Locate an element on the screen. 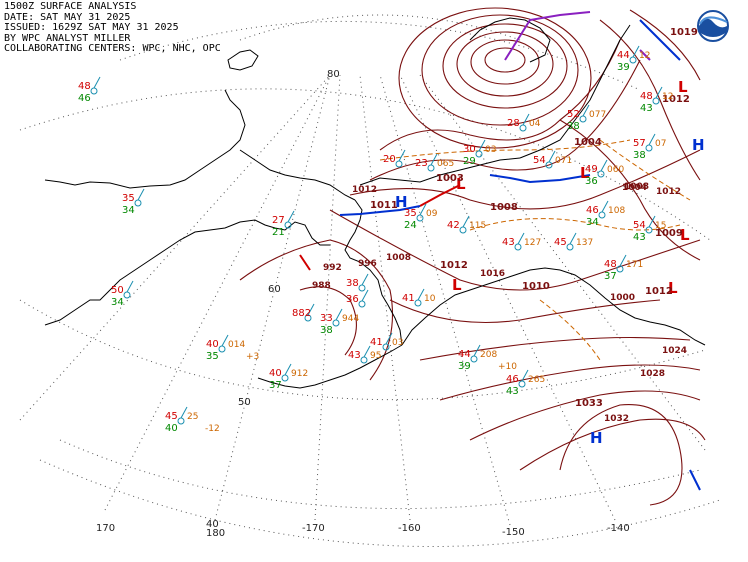  station-plot: 45 137 is located at coordinates (573, 241).